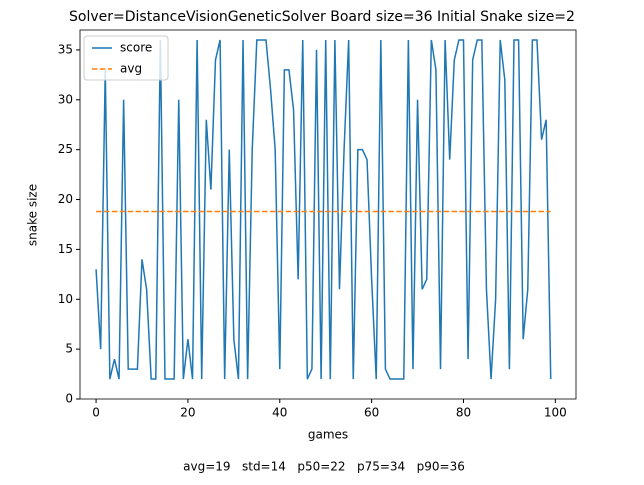 The image size is (644, 485). What do you see at coordinates (65, 49) in the screenshot?
I see `y-tick-label: 35` at bounding box center [65, 49].